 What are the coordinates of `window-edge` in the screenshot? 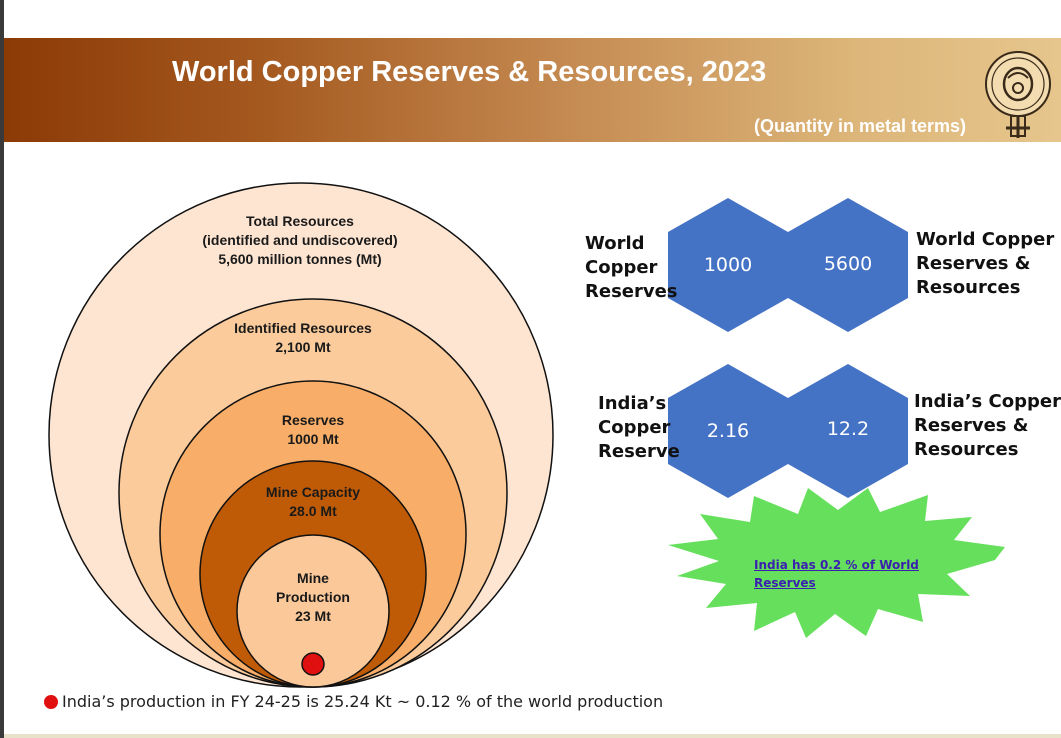 It's located at (2, 369).